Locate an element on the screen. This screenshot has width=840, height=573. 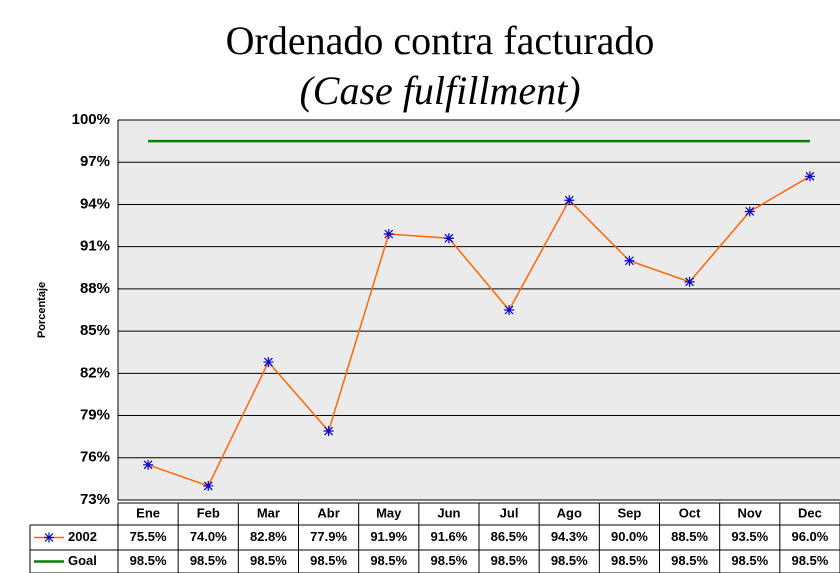
x-tick-label: Mar is located at coordinates (268, 512).